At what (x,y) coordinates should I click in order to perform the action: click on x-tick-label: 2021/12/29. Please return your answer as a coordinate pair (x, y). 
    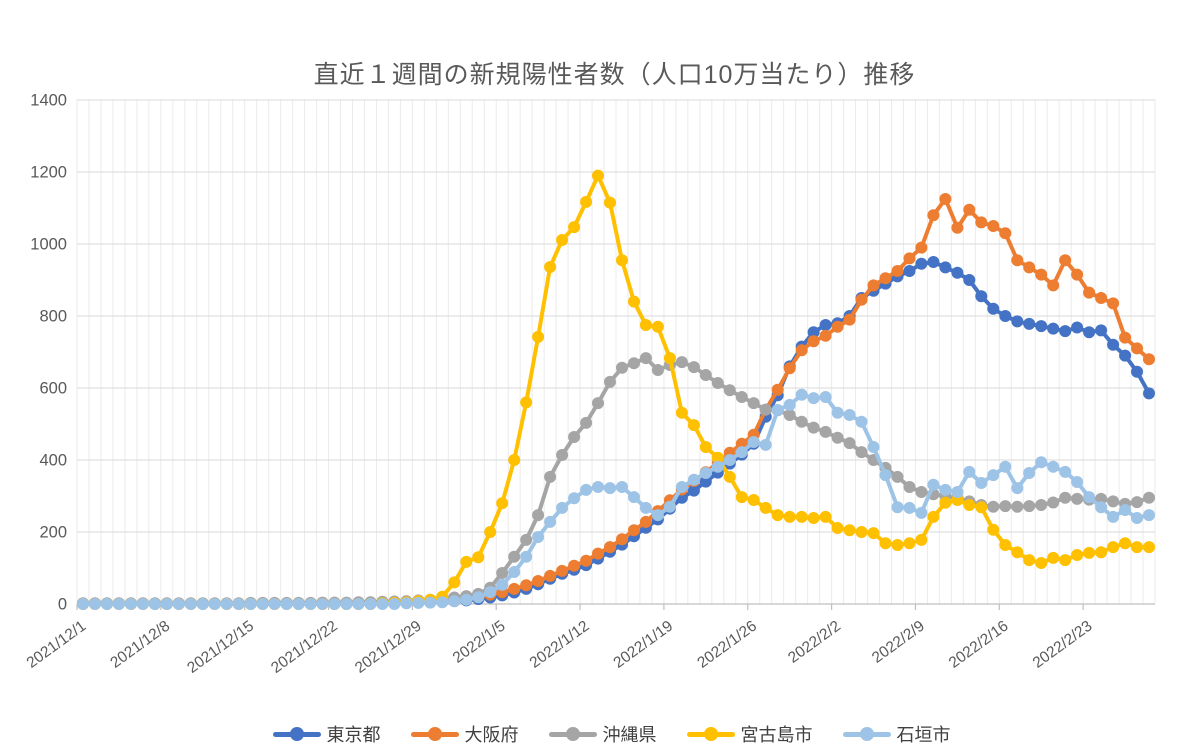
    Looking at the image, I should click on (388, 646).